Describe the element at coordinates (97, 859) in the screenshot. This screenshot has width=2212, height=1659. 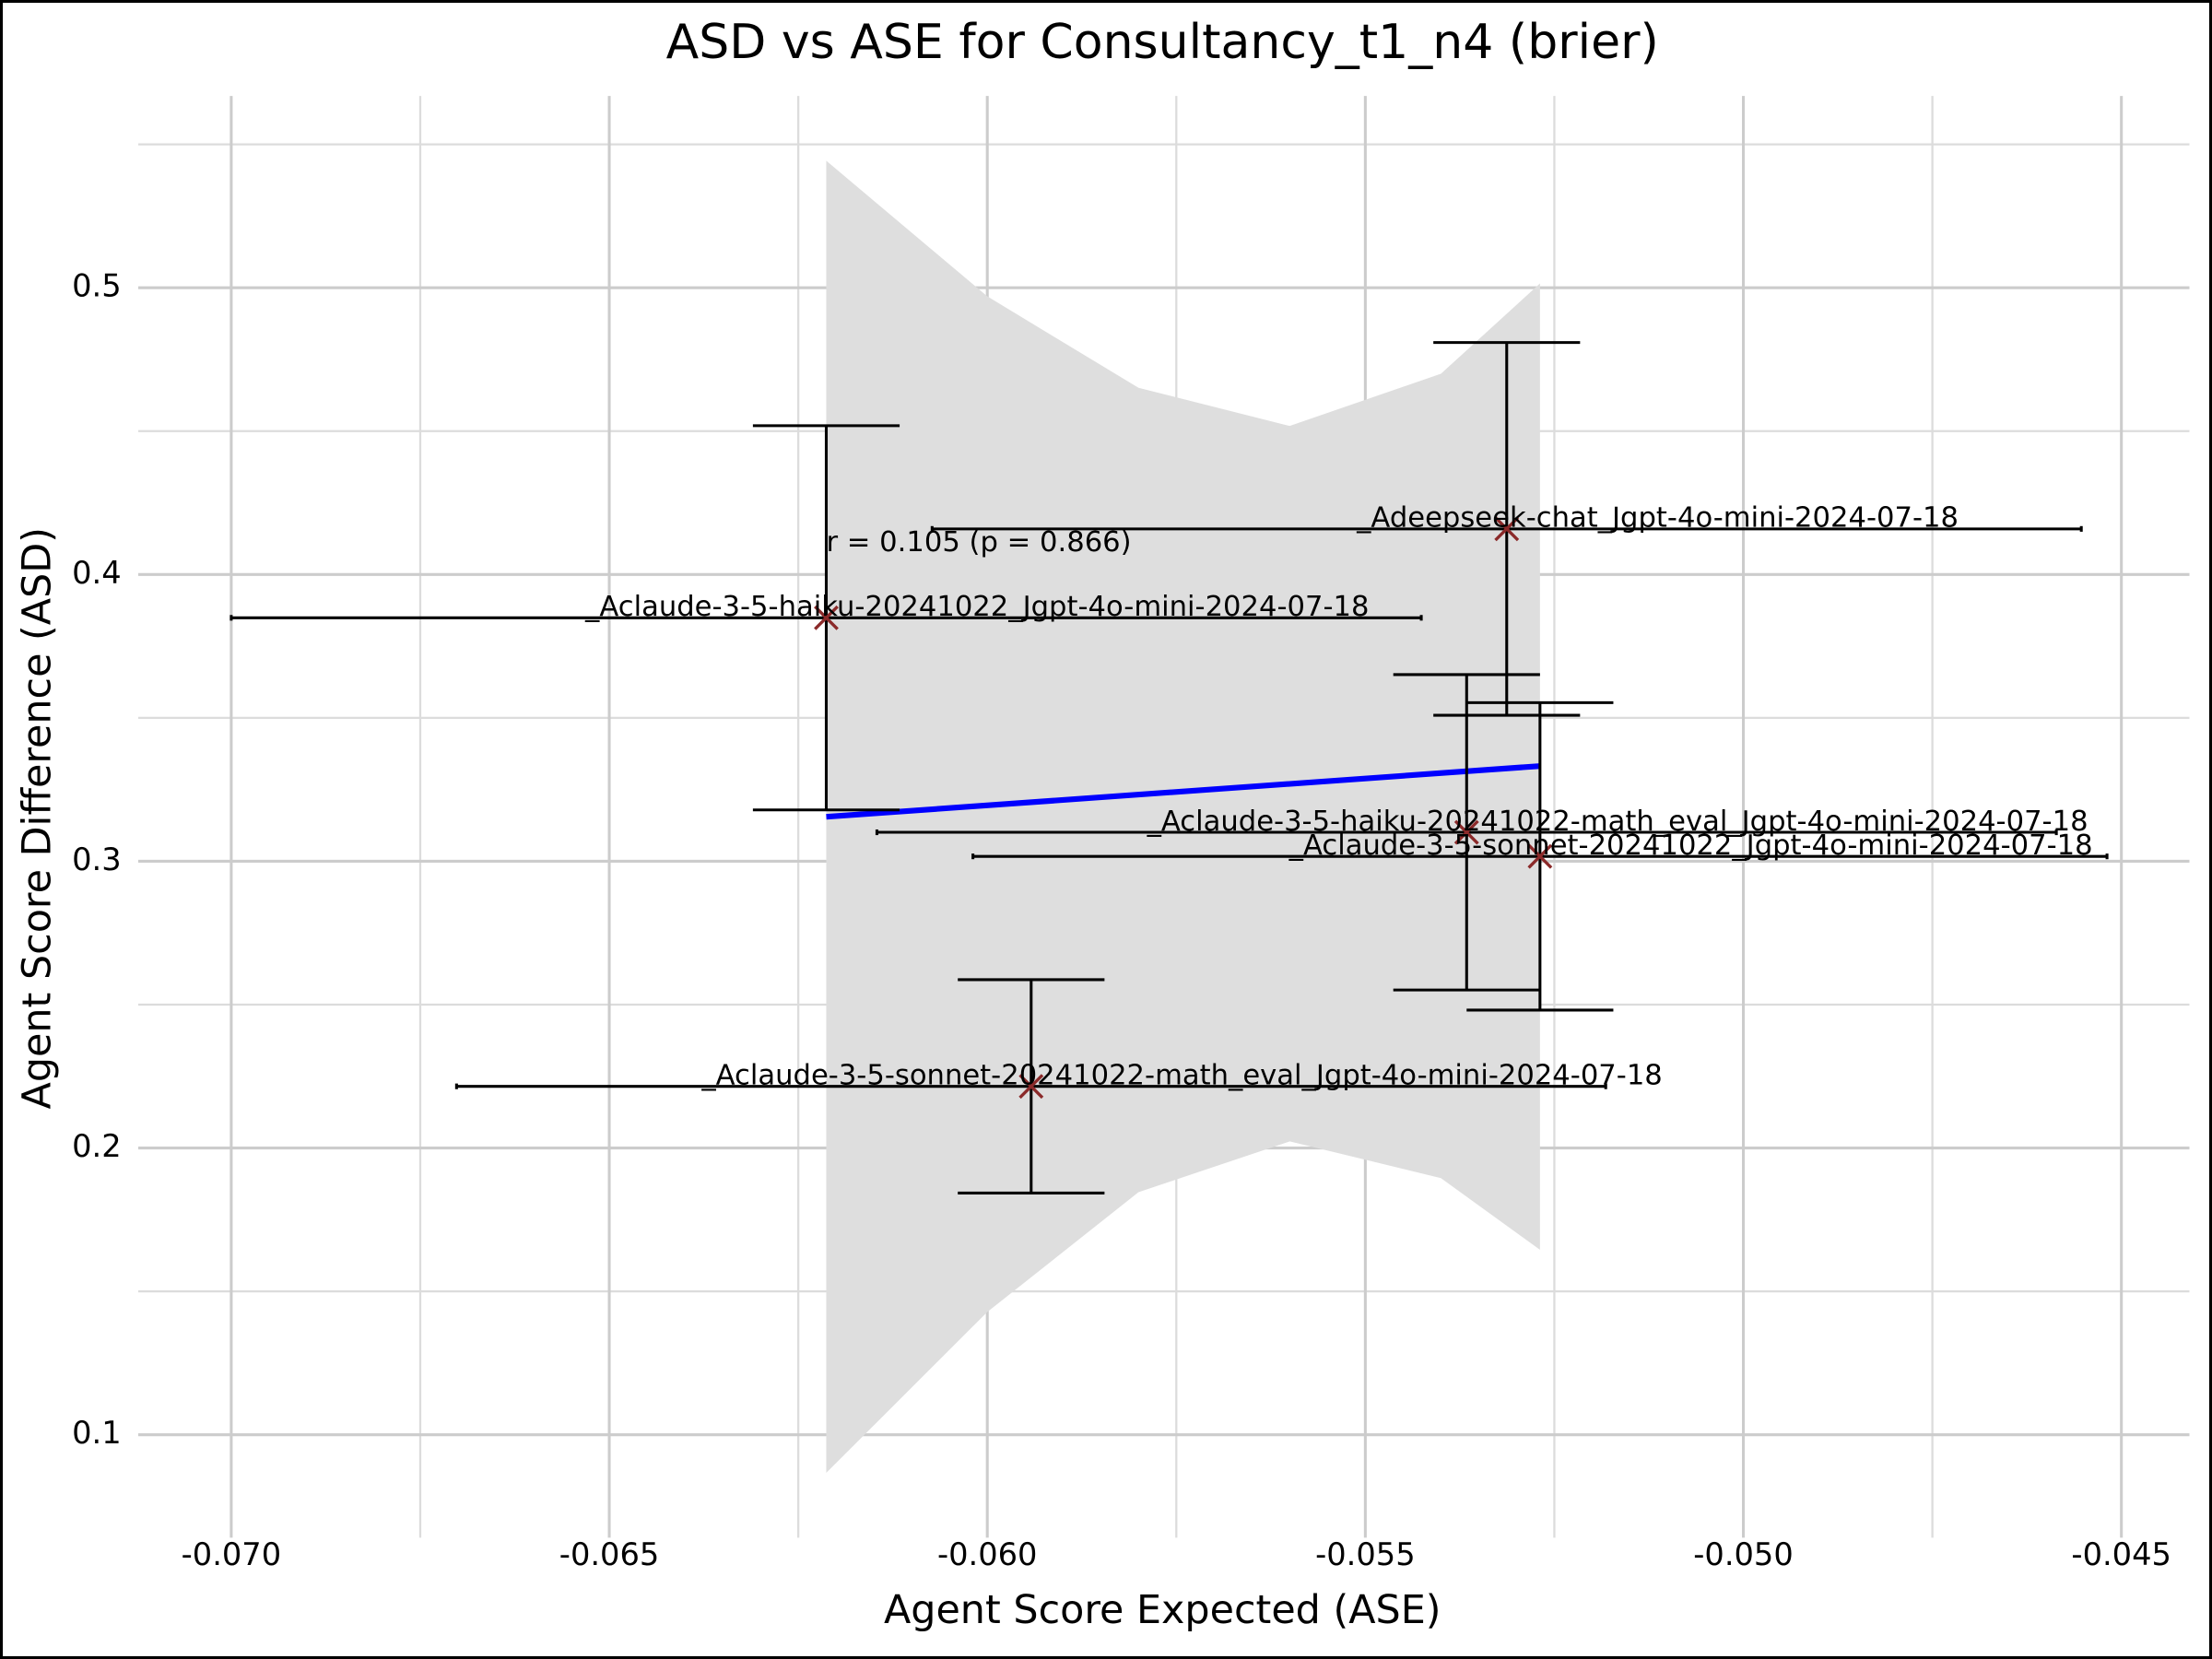
I see `y-tick-label: 0.3` at that location.